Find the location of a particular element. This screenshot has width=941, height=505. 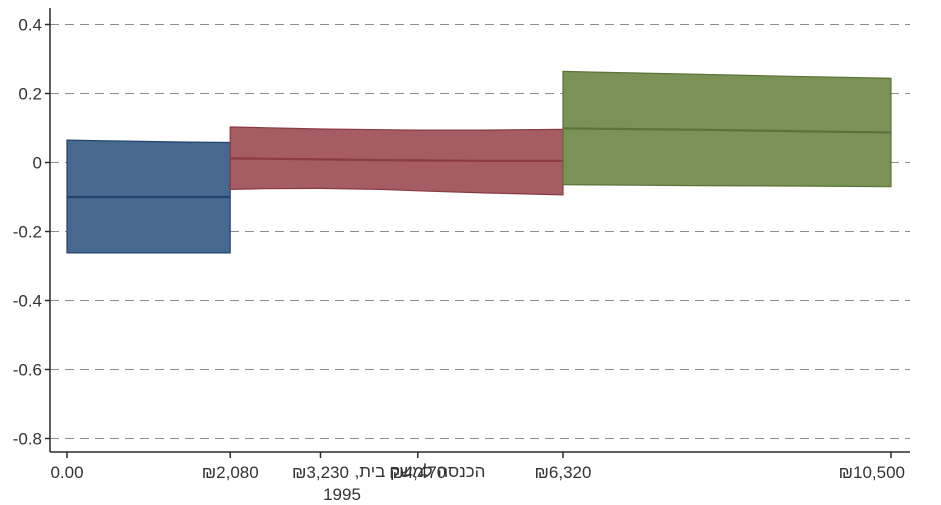

x-axis-title-line1: הכנסה למשק בית, is located at coordinates (420, 471).